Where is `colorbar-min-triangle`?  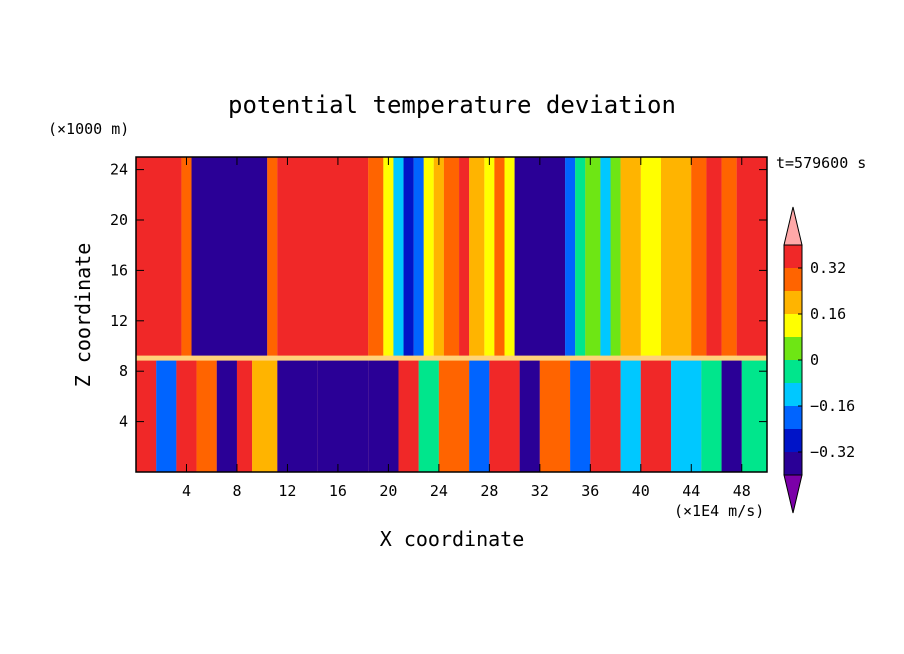 colorbar-min-triangle is located at coordinates (793, 494).